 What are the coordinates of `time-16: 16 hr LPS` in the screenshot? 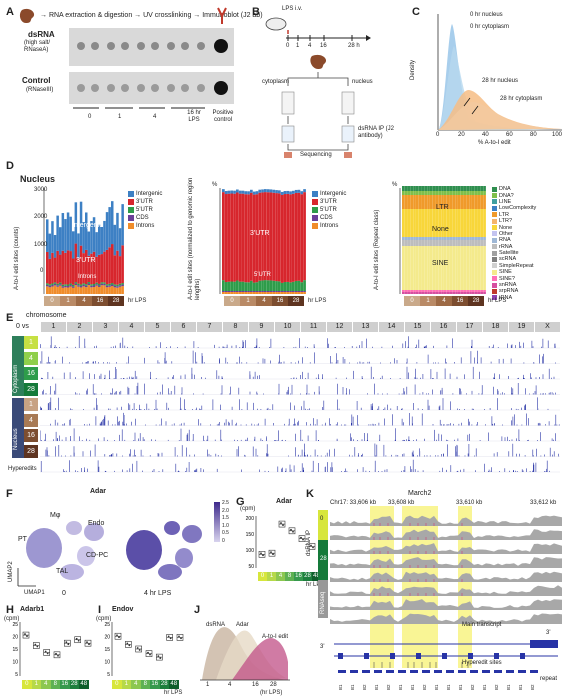 It's located at (194, 116).